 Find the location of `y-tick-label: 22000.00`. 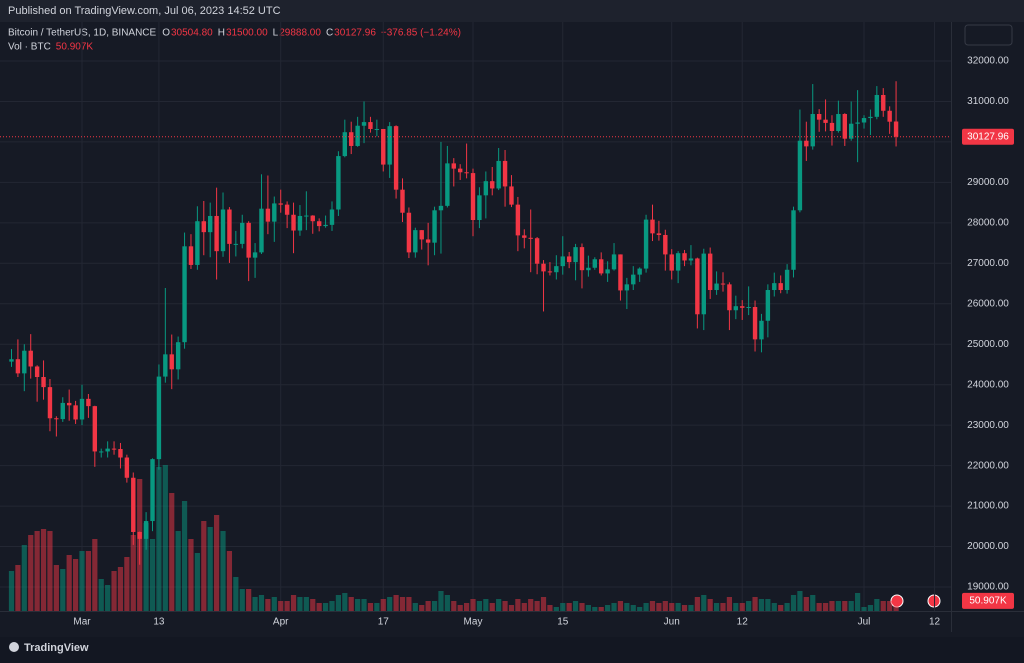

y-tick-label: 22000.00 is located at coordinates (988, 465).